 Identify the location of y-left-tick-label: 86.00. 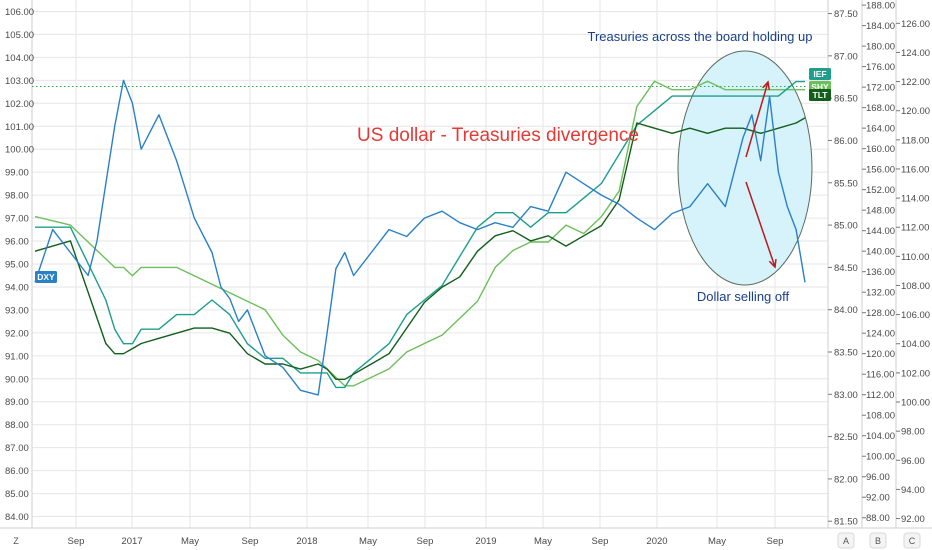
(17, 471).